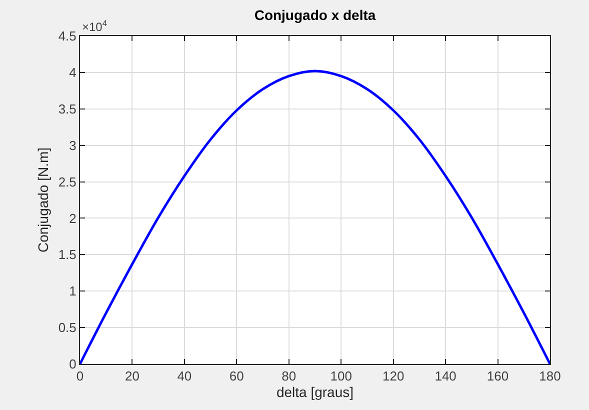 The image size is (589, 410). Describe the element at coordinates (72, 72) in the screenshot. I see `y-tick-label: 4` at that location.